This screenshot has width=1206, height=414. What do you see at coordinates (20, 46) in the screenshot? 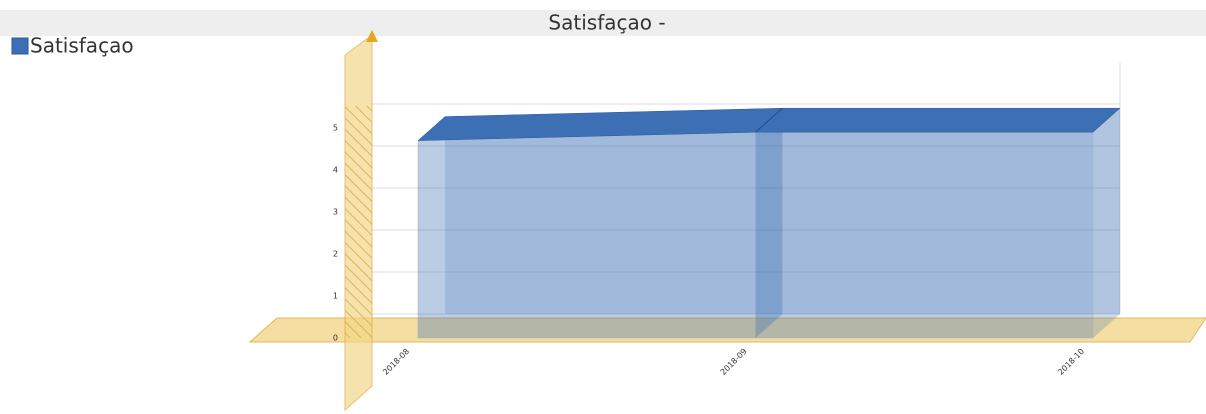
I see `legend-swatch` at bounding box center [20, 46].